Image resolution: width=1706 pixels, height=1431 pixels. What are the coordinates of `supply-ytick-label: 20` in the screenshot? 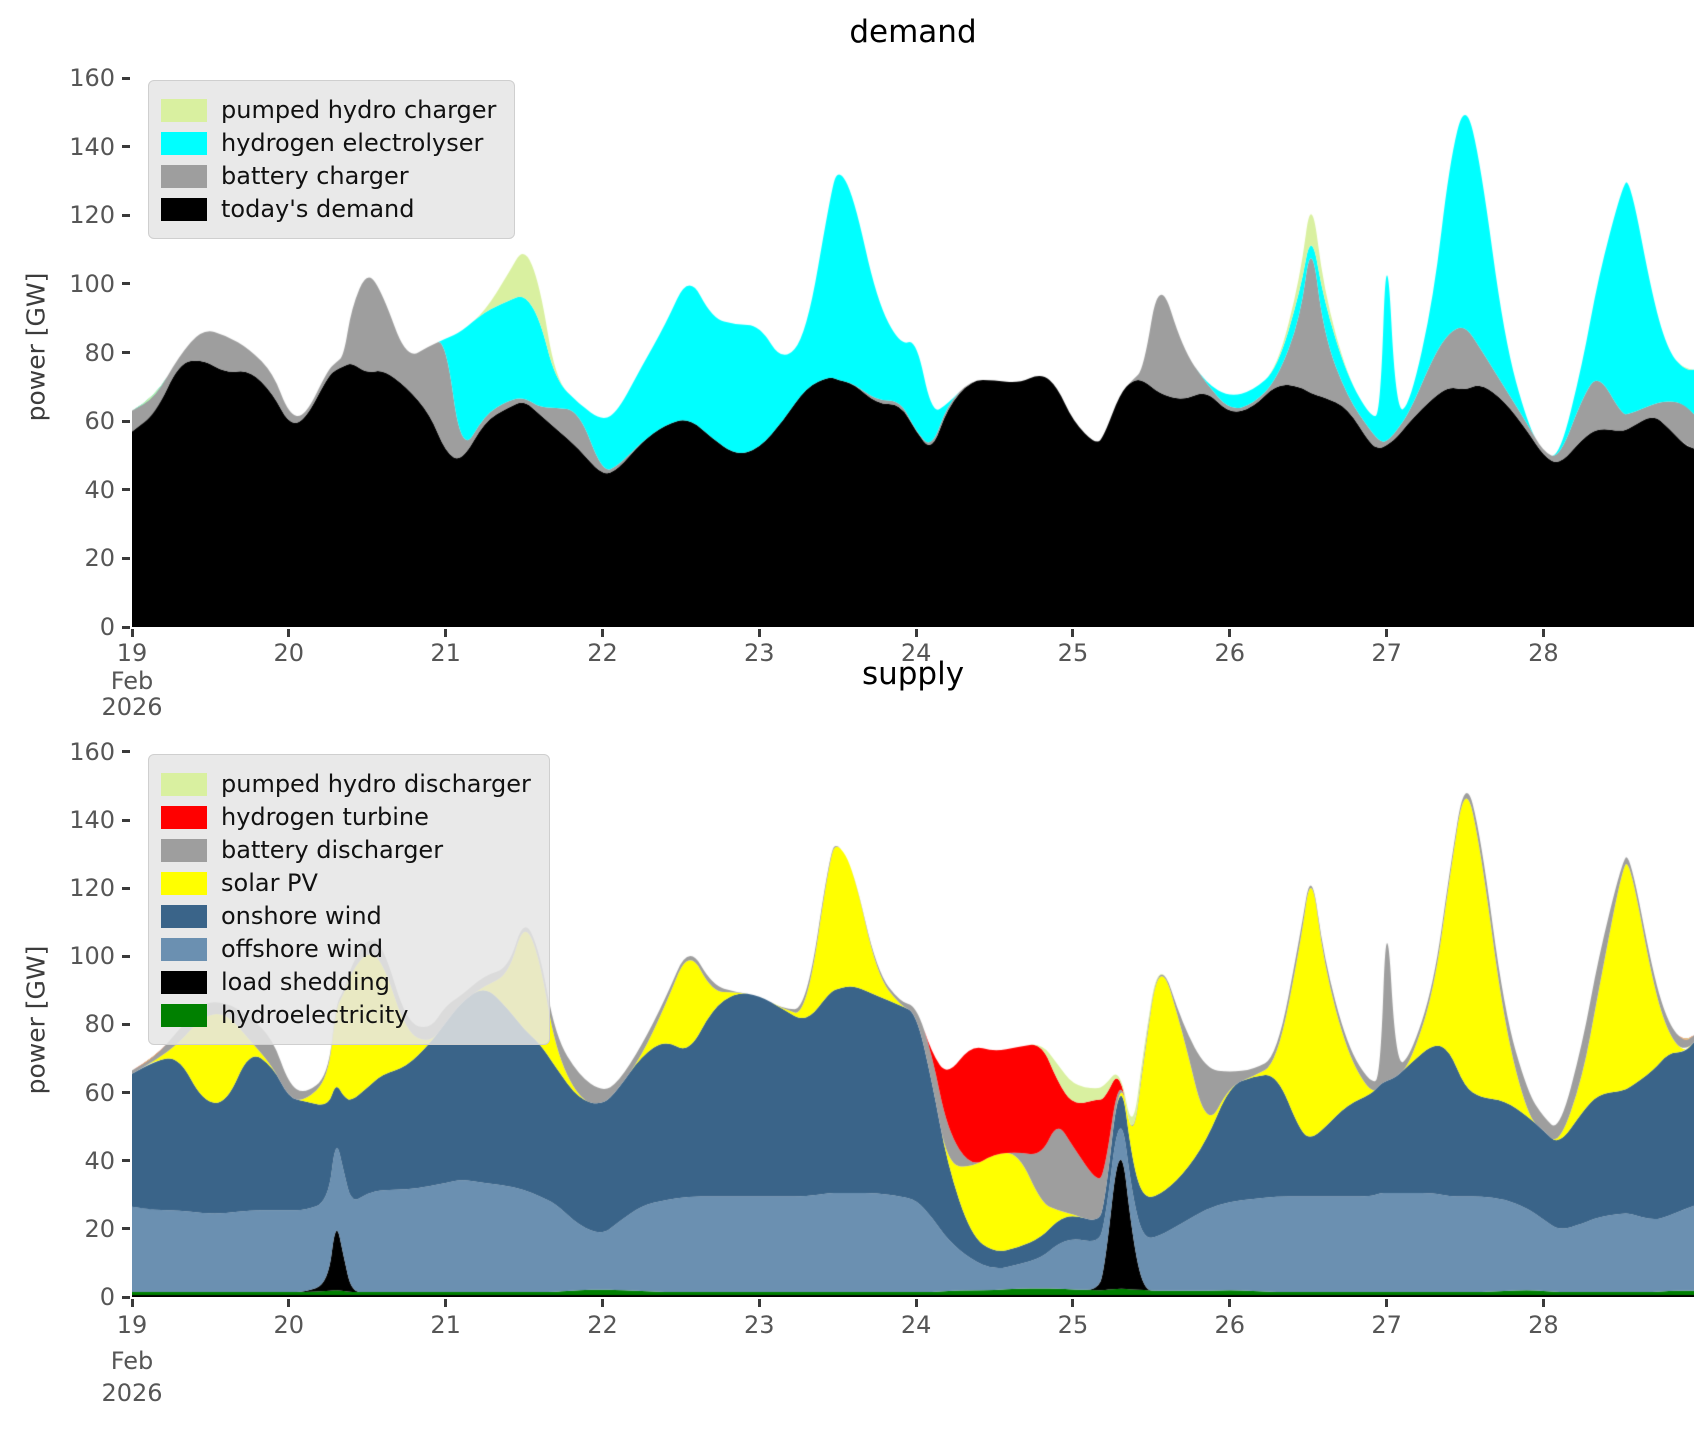 It's located at (99, 1228).